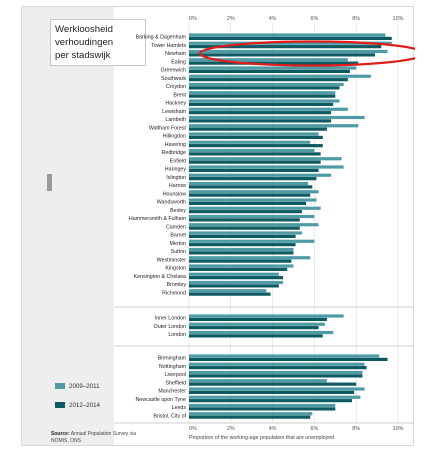 The width and height of the screenshot is (435, 451). What do you see at coordinates (171, 203) in the screenshot?
I see `category-label-wandsworth: Wandsworth` at bounding box center [171, 203].